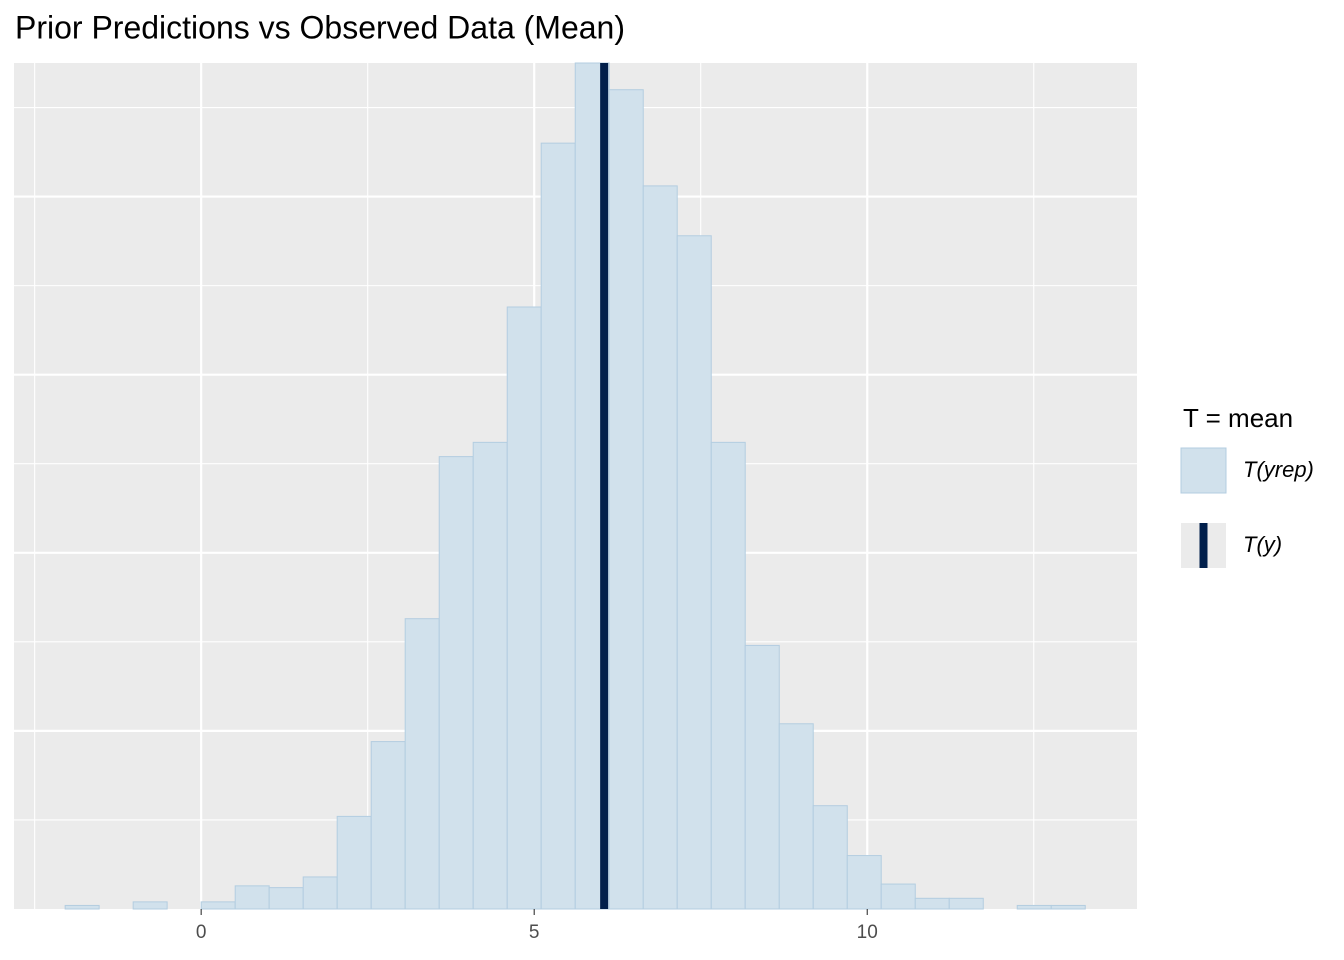 This screenshot has height=960, width=1344. I want to click on x-tick-label: 0, so click(201, 932).